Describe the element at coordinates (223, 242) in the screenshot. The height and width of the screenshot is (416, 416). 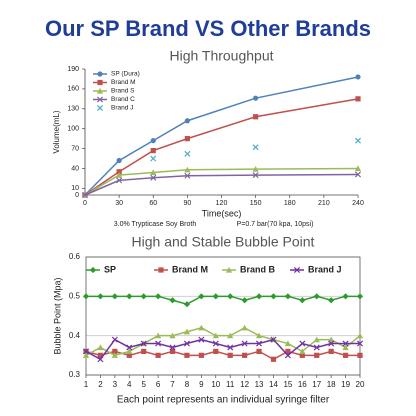
I see `chart-title: High and Stable Bubble Point` at that location.